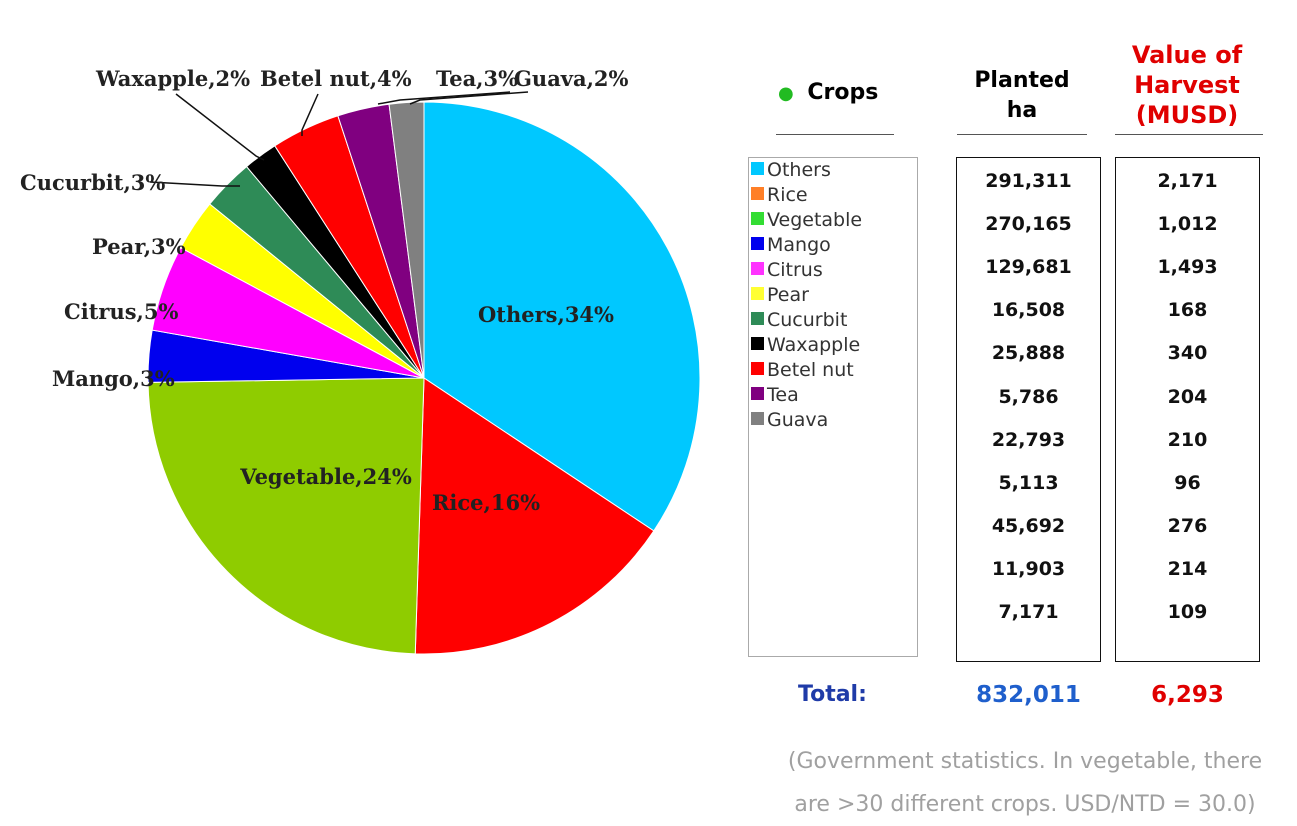  I want to click on value-cell: 109, so click(1187, 612).